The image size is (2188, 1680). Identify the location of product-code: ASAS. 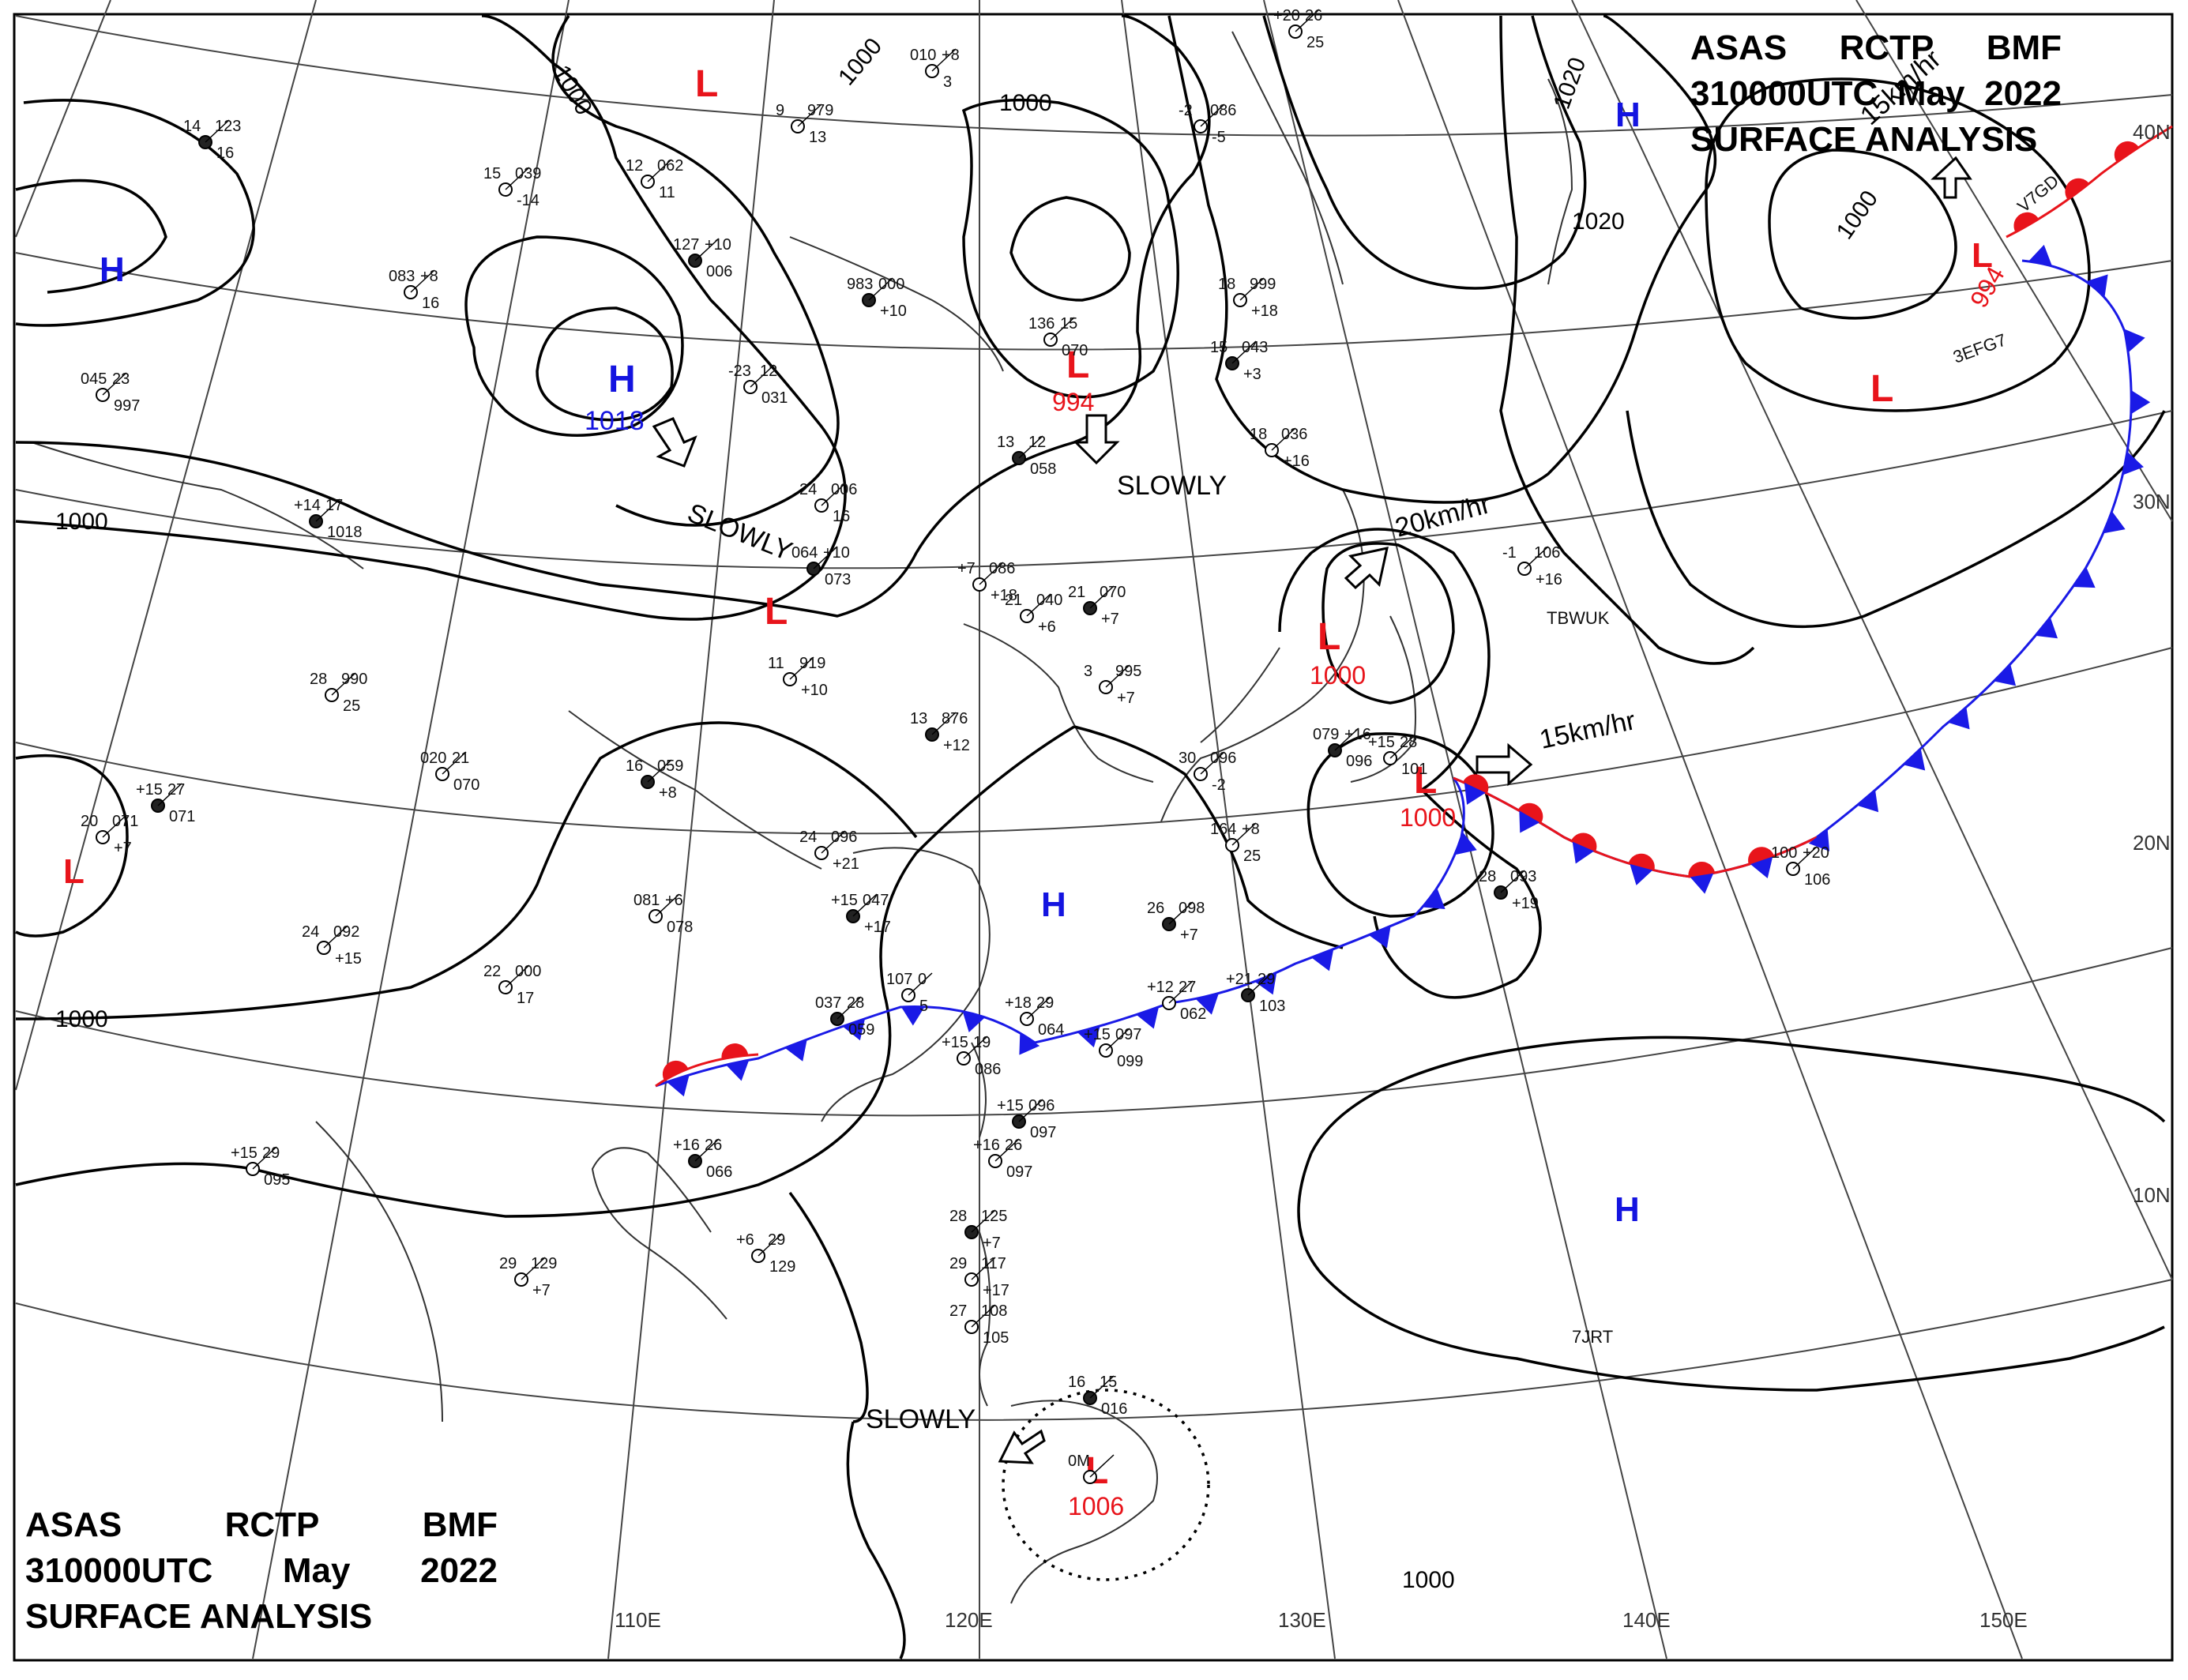
(1739, 47).